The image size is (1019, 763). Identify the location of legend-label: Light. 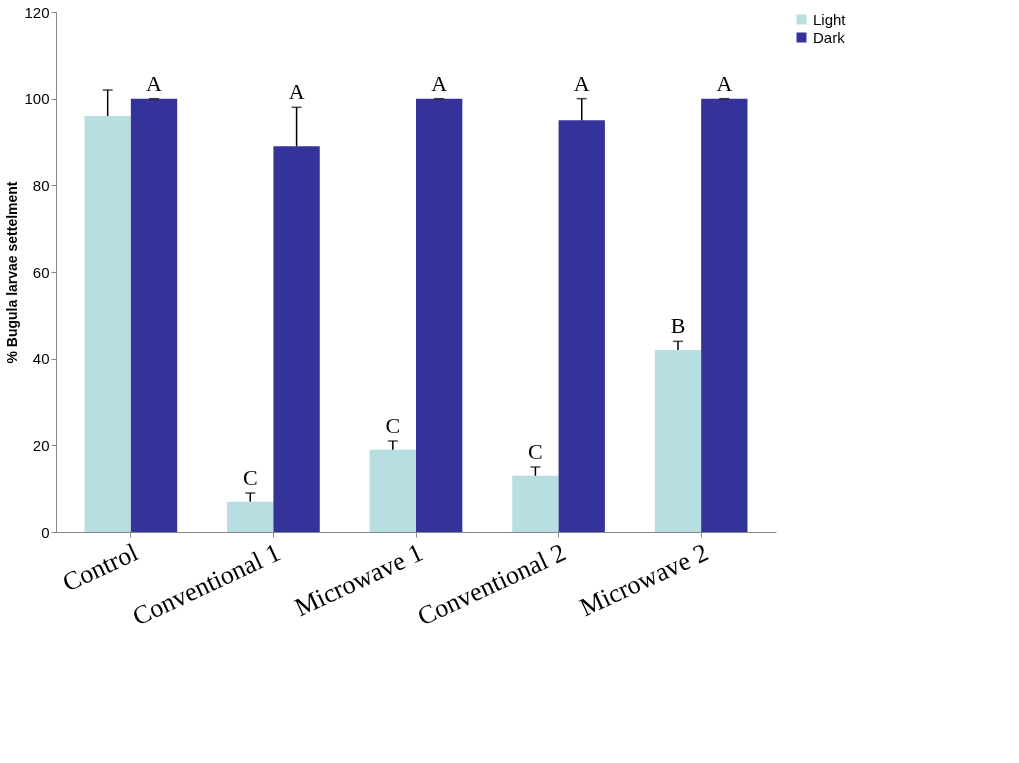
(830, 19).